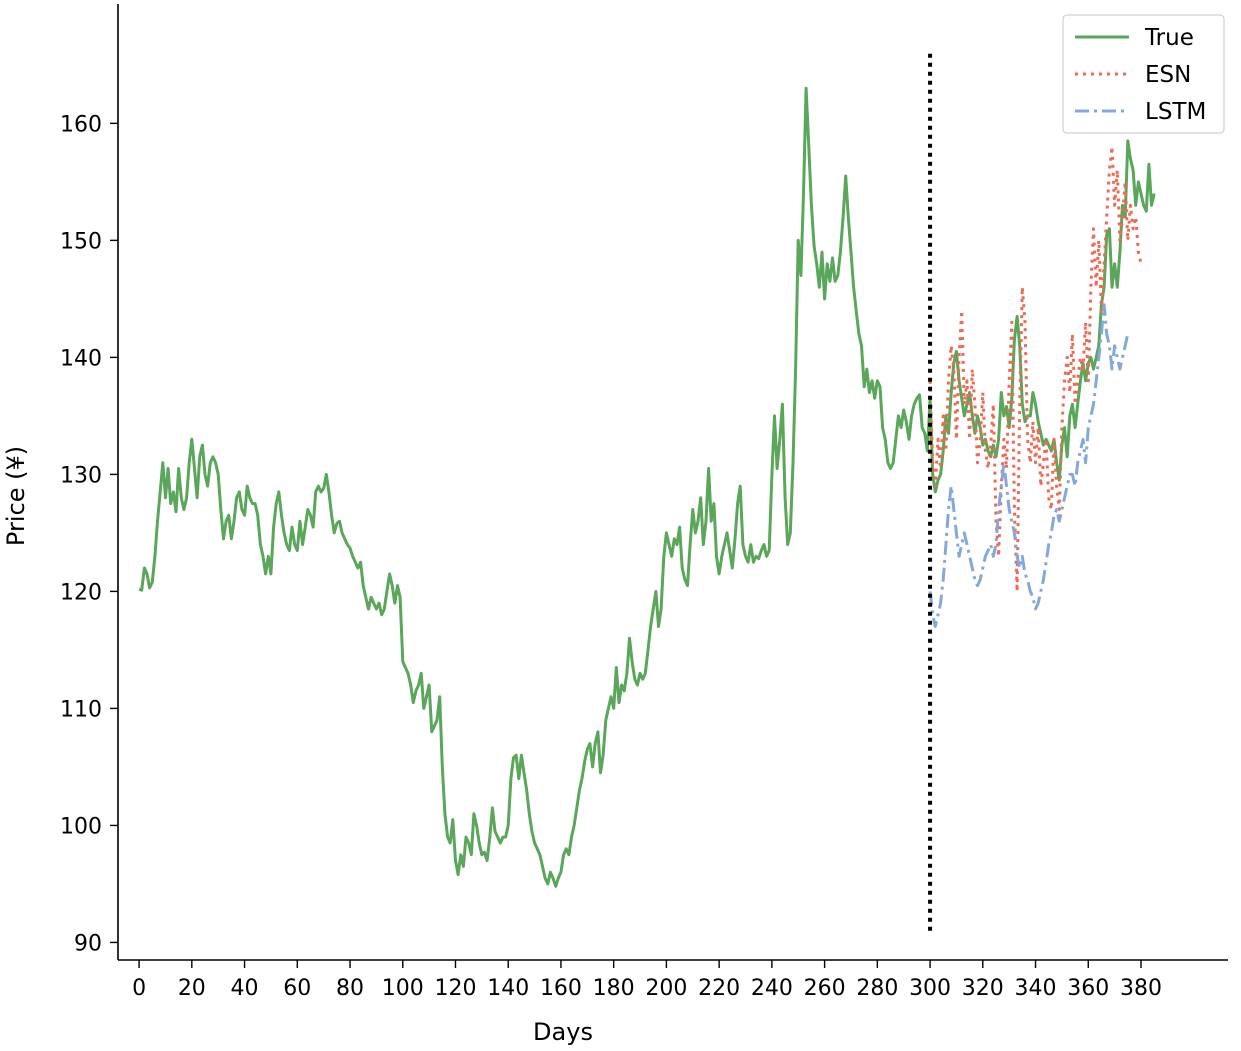 This screenshot has height=1051, width=1241. Describe the element at coordinates (245, 988) in the screenshot. I see `x-tick-label: 40` at that location.